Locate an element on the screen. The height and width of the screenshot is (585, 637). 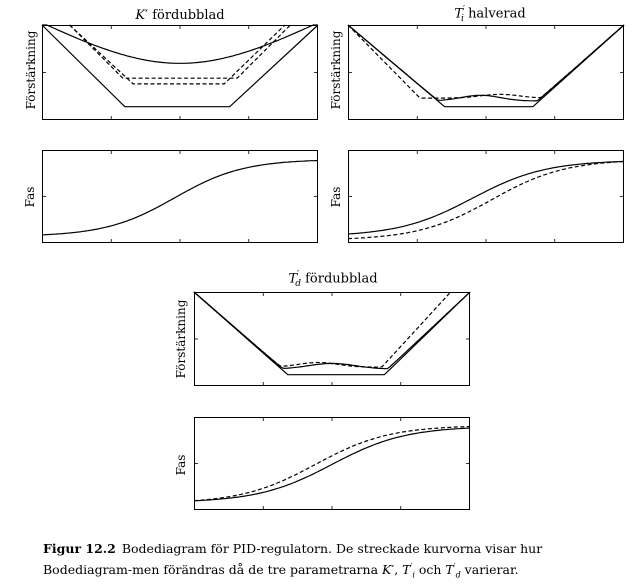
panel-title-k: K′ fördubblad is located at coordinates (180, 15).